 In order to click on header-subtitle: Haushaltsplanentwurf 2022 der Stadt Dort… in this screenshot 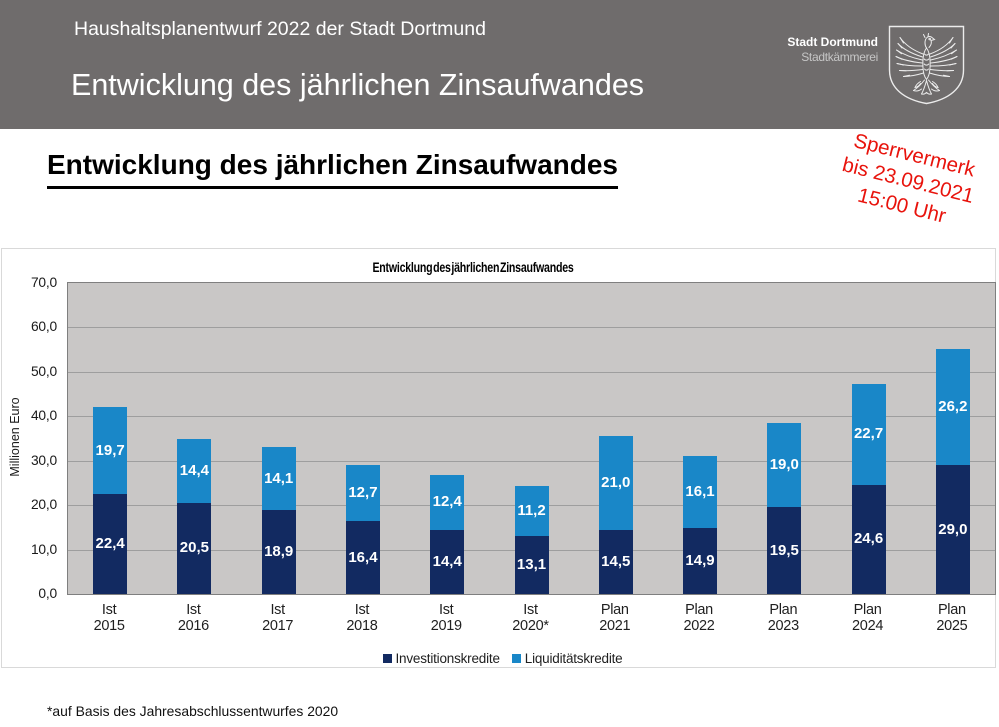, I will do `click(280, 29)`.